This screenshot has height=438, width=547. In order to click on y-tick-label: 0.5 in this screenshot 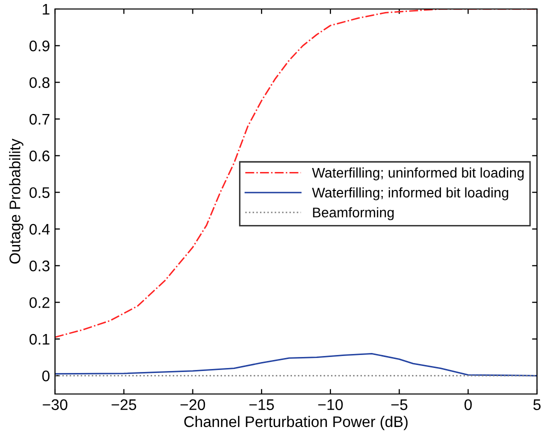, I will do `click(40, 192)`.